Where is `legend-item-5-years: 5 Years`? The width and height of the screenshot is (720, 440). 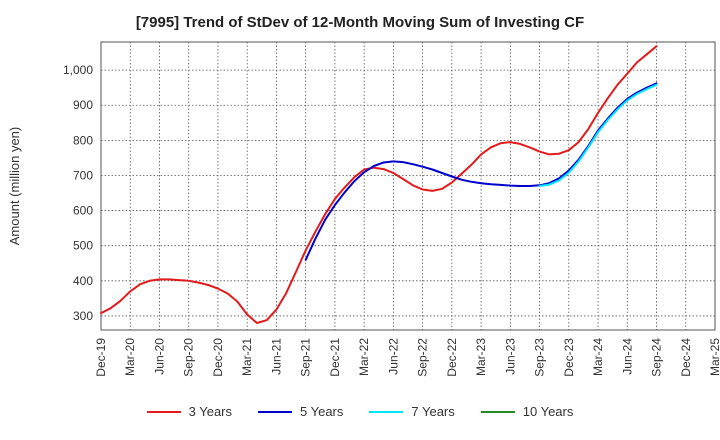 legend-item-5-years: 5 Years is located at coordinates (300, 411).